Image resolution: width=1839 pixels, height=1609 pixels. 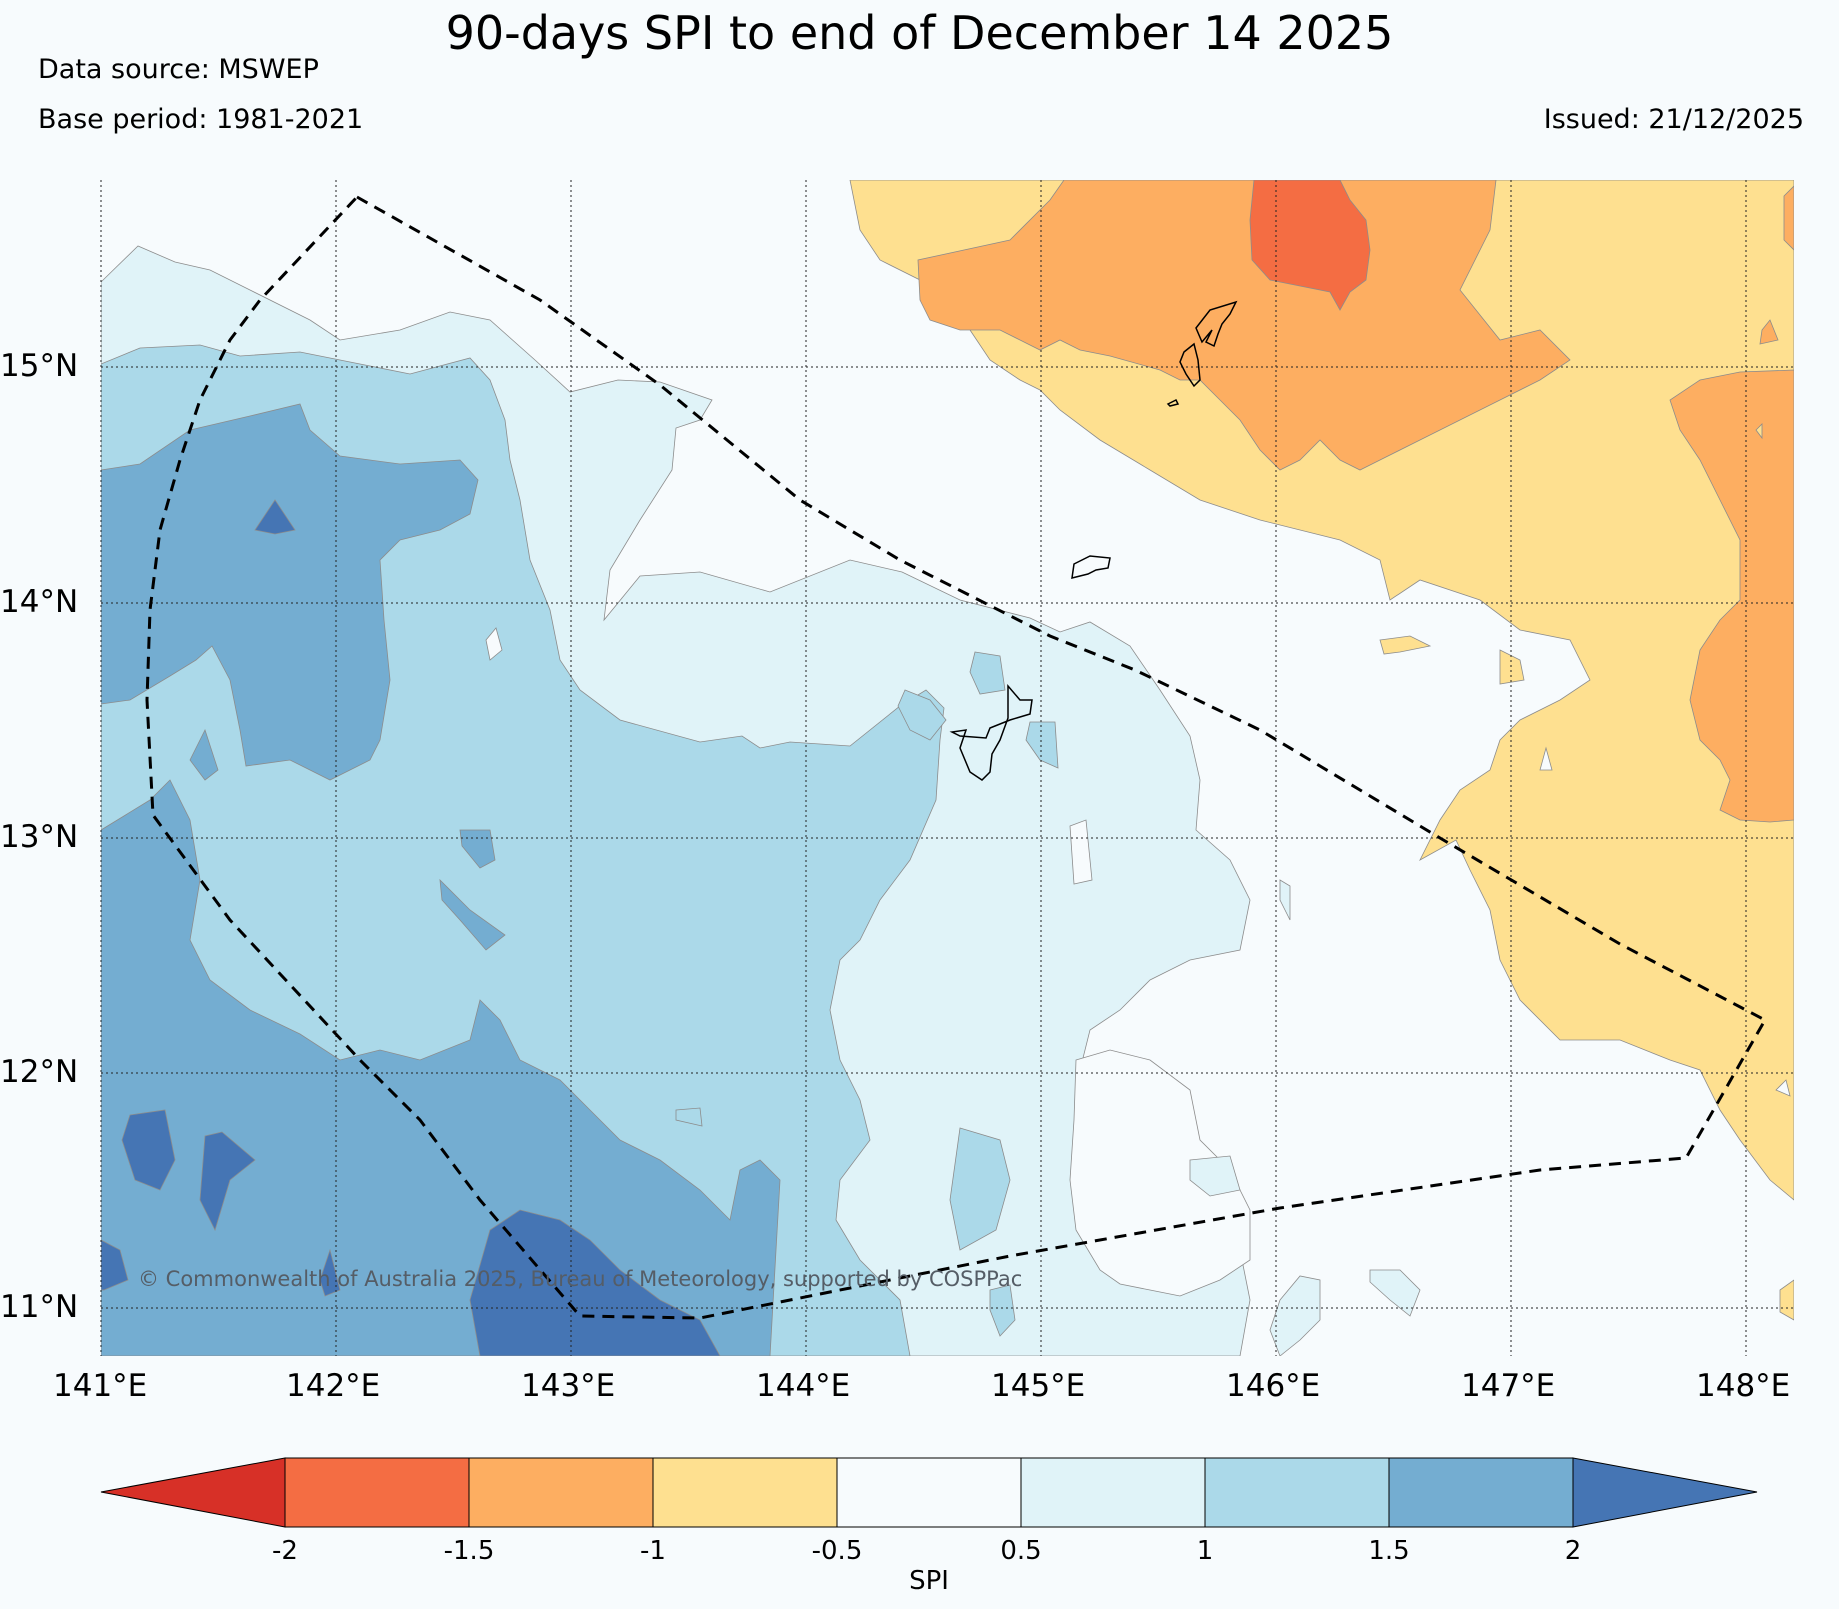 I want to click on lon-tick-label: 143°E, so click(x=568, y=1386).